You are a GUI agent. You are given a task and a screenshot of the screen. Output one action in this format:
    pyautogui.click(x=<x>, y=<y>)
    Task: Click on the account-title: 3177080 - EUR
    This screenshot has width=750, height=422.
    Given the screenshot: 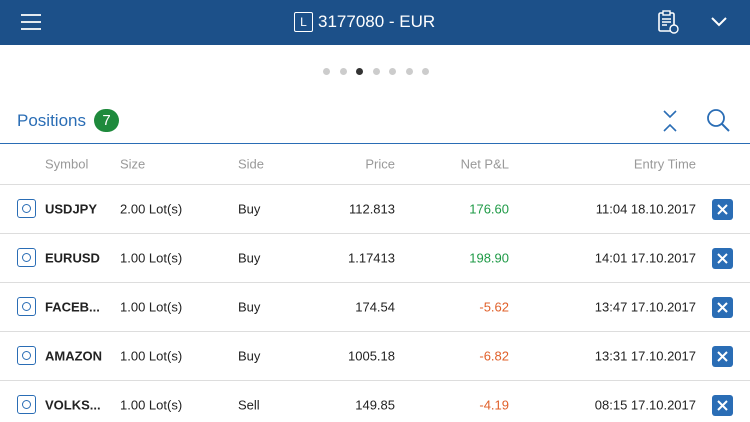 What is the action you would take?
    pyautogui.click(x=377, y=21)
    